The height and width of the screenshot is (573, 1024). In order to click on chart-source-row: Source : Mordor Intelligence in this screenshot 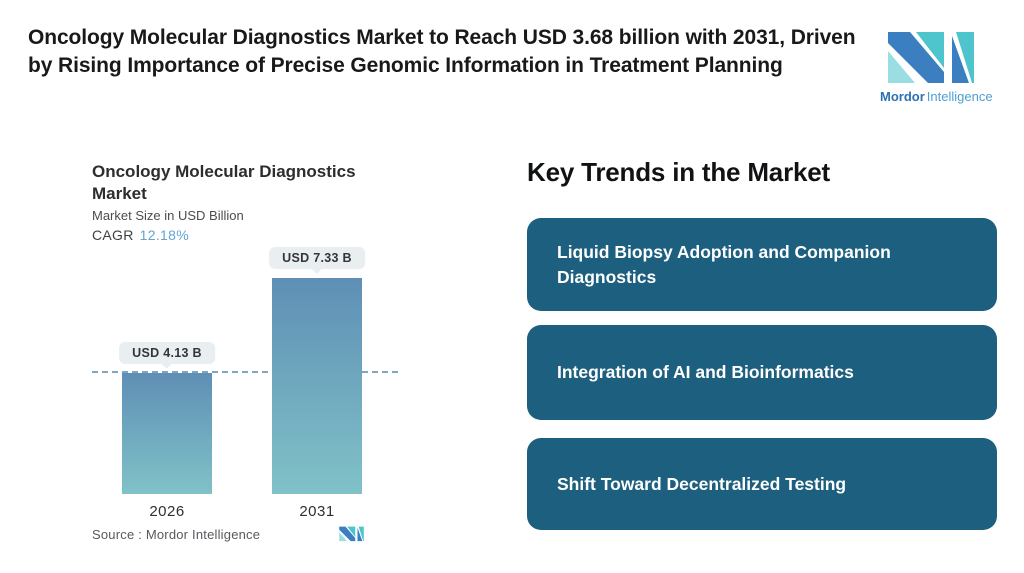, I will do `click(228, 534)`.